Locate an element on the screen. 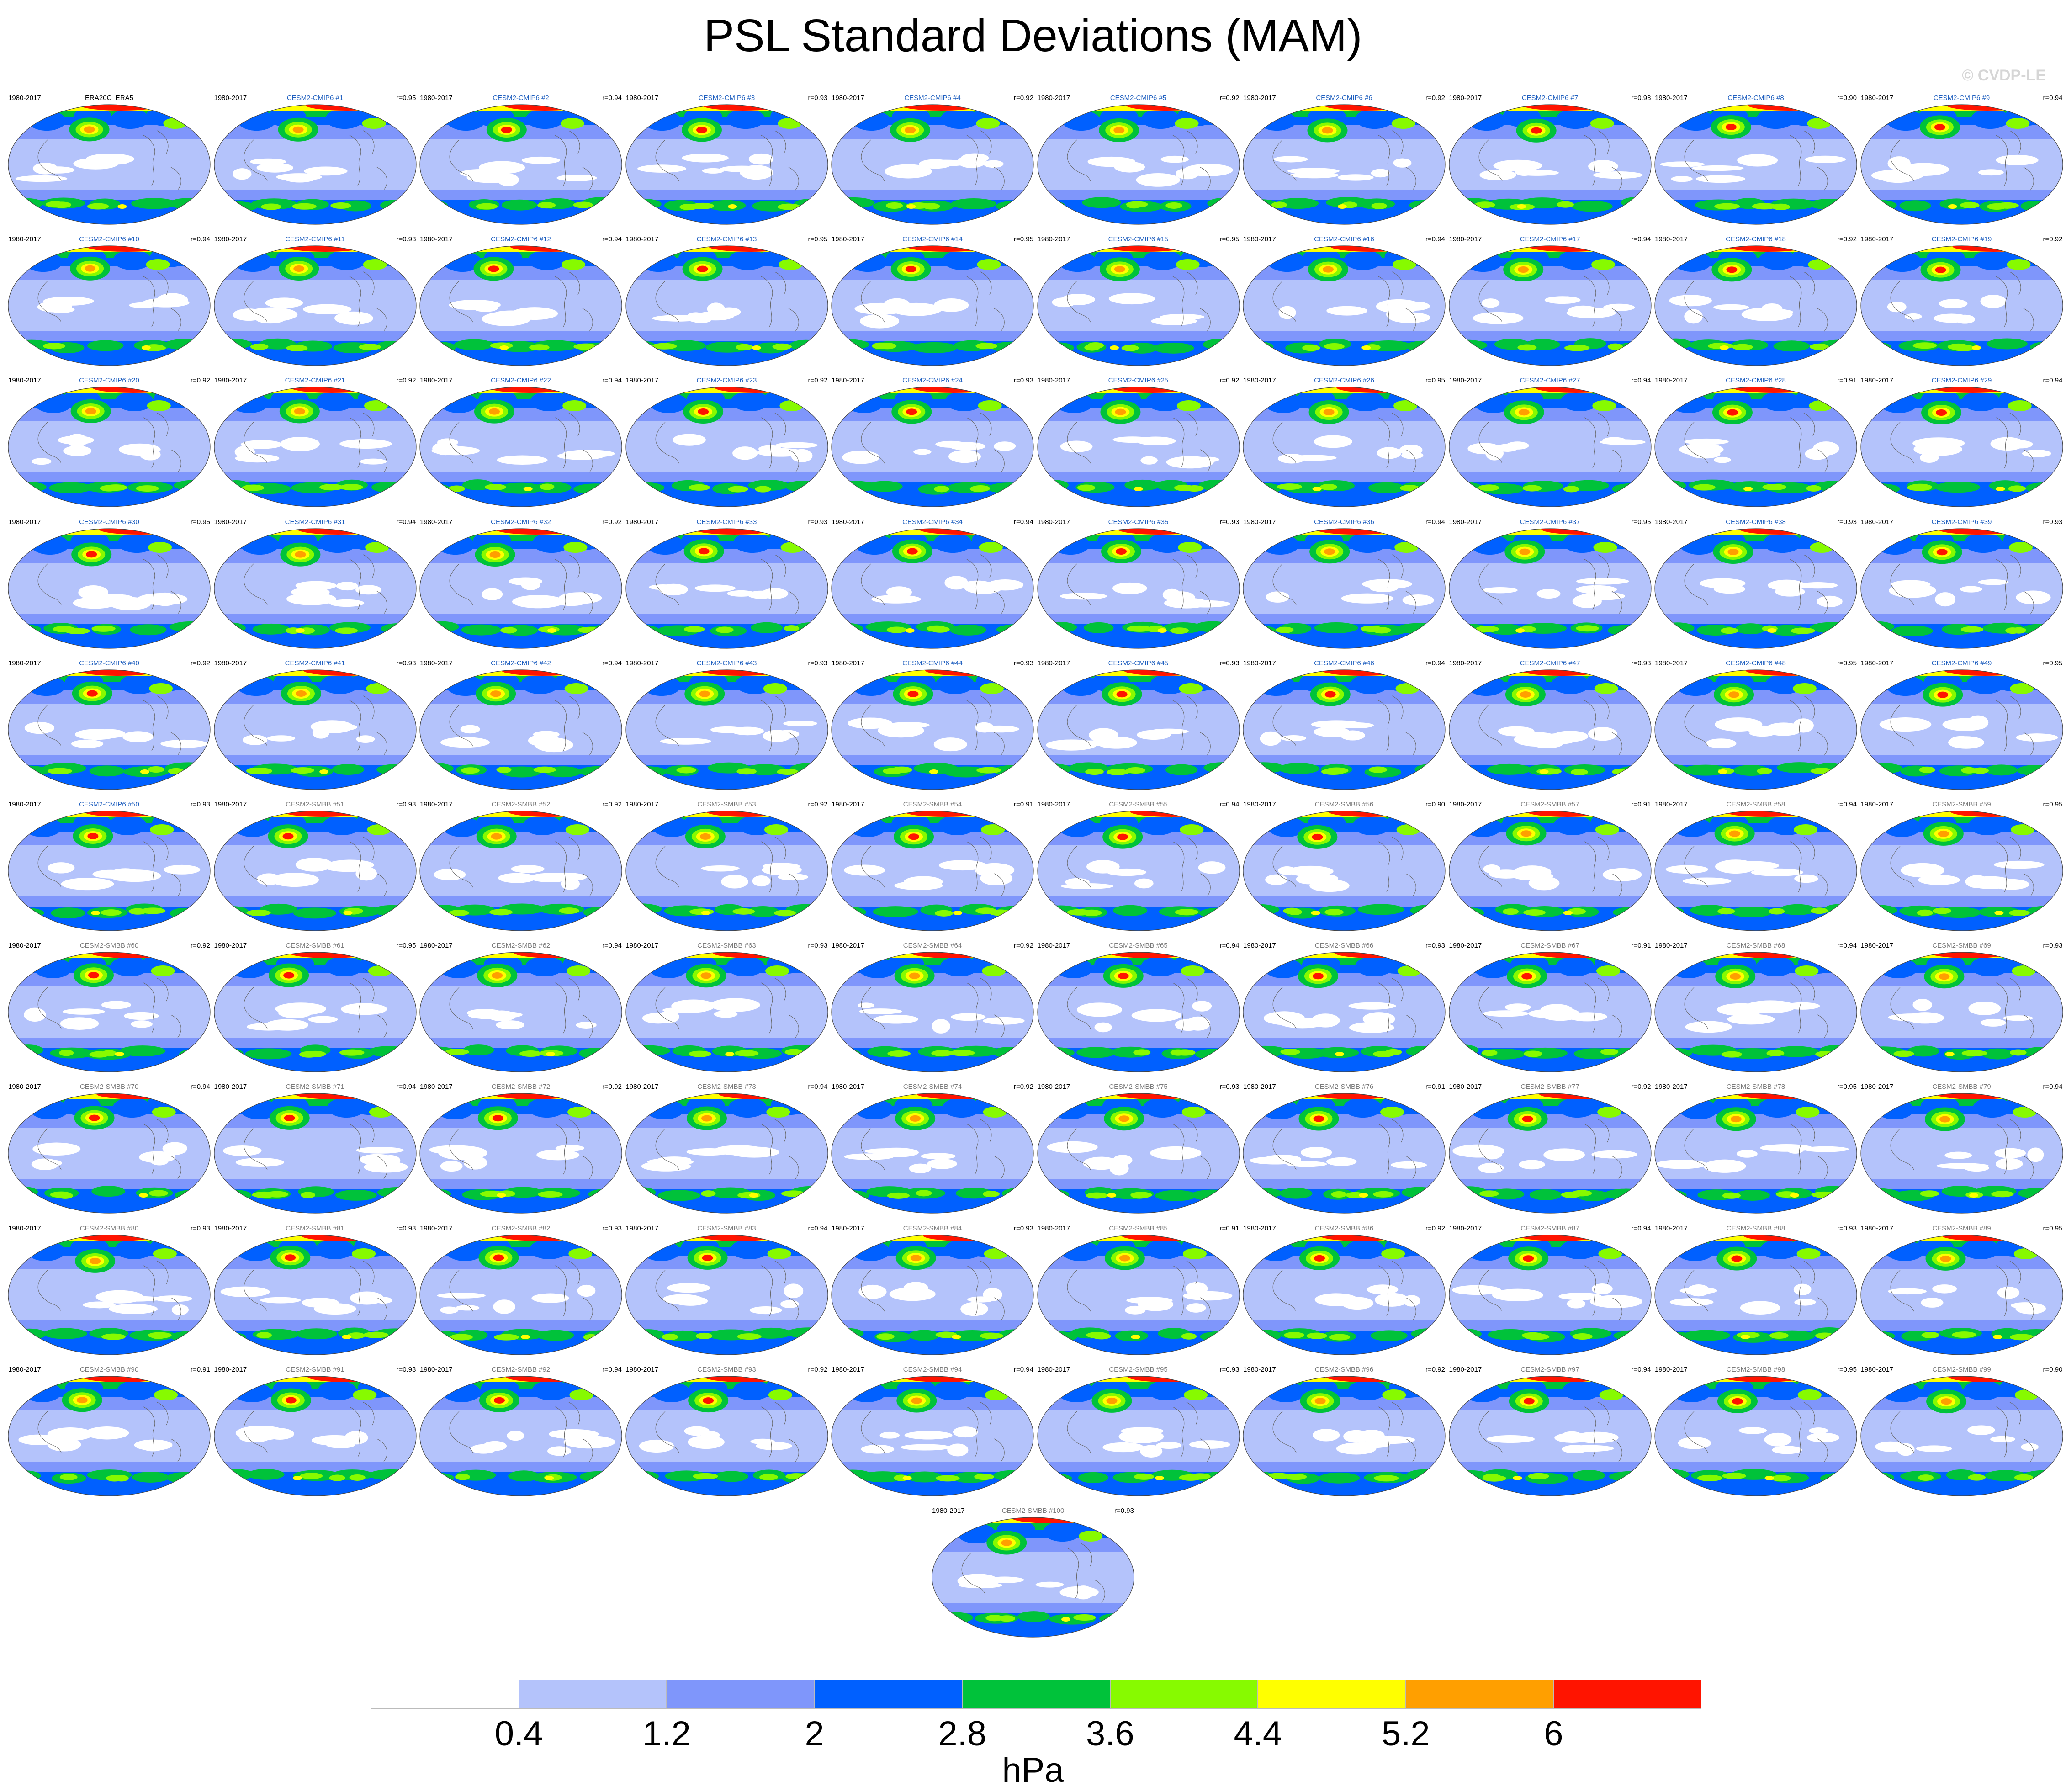 The width and height of the screenshot is (2066, 1792). map-panel: 1980-2017 CESM2-CMIP6 #10 r=0.94 is located at coordinates (109, 301).